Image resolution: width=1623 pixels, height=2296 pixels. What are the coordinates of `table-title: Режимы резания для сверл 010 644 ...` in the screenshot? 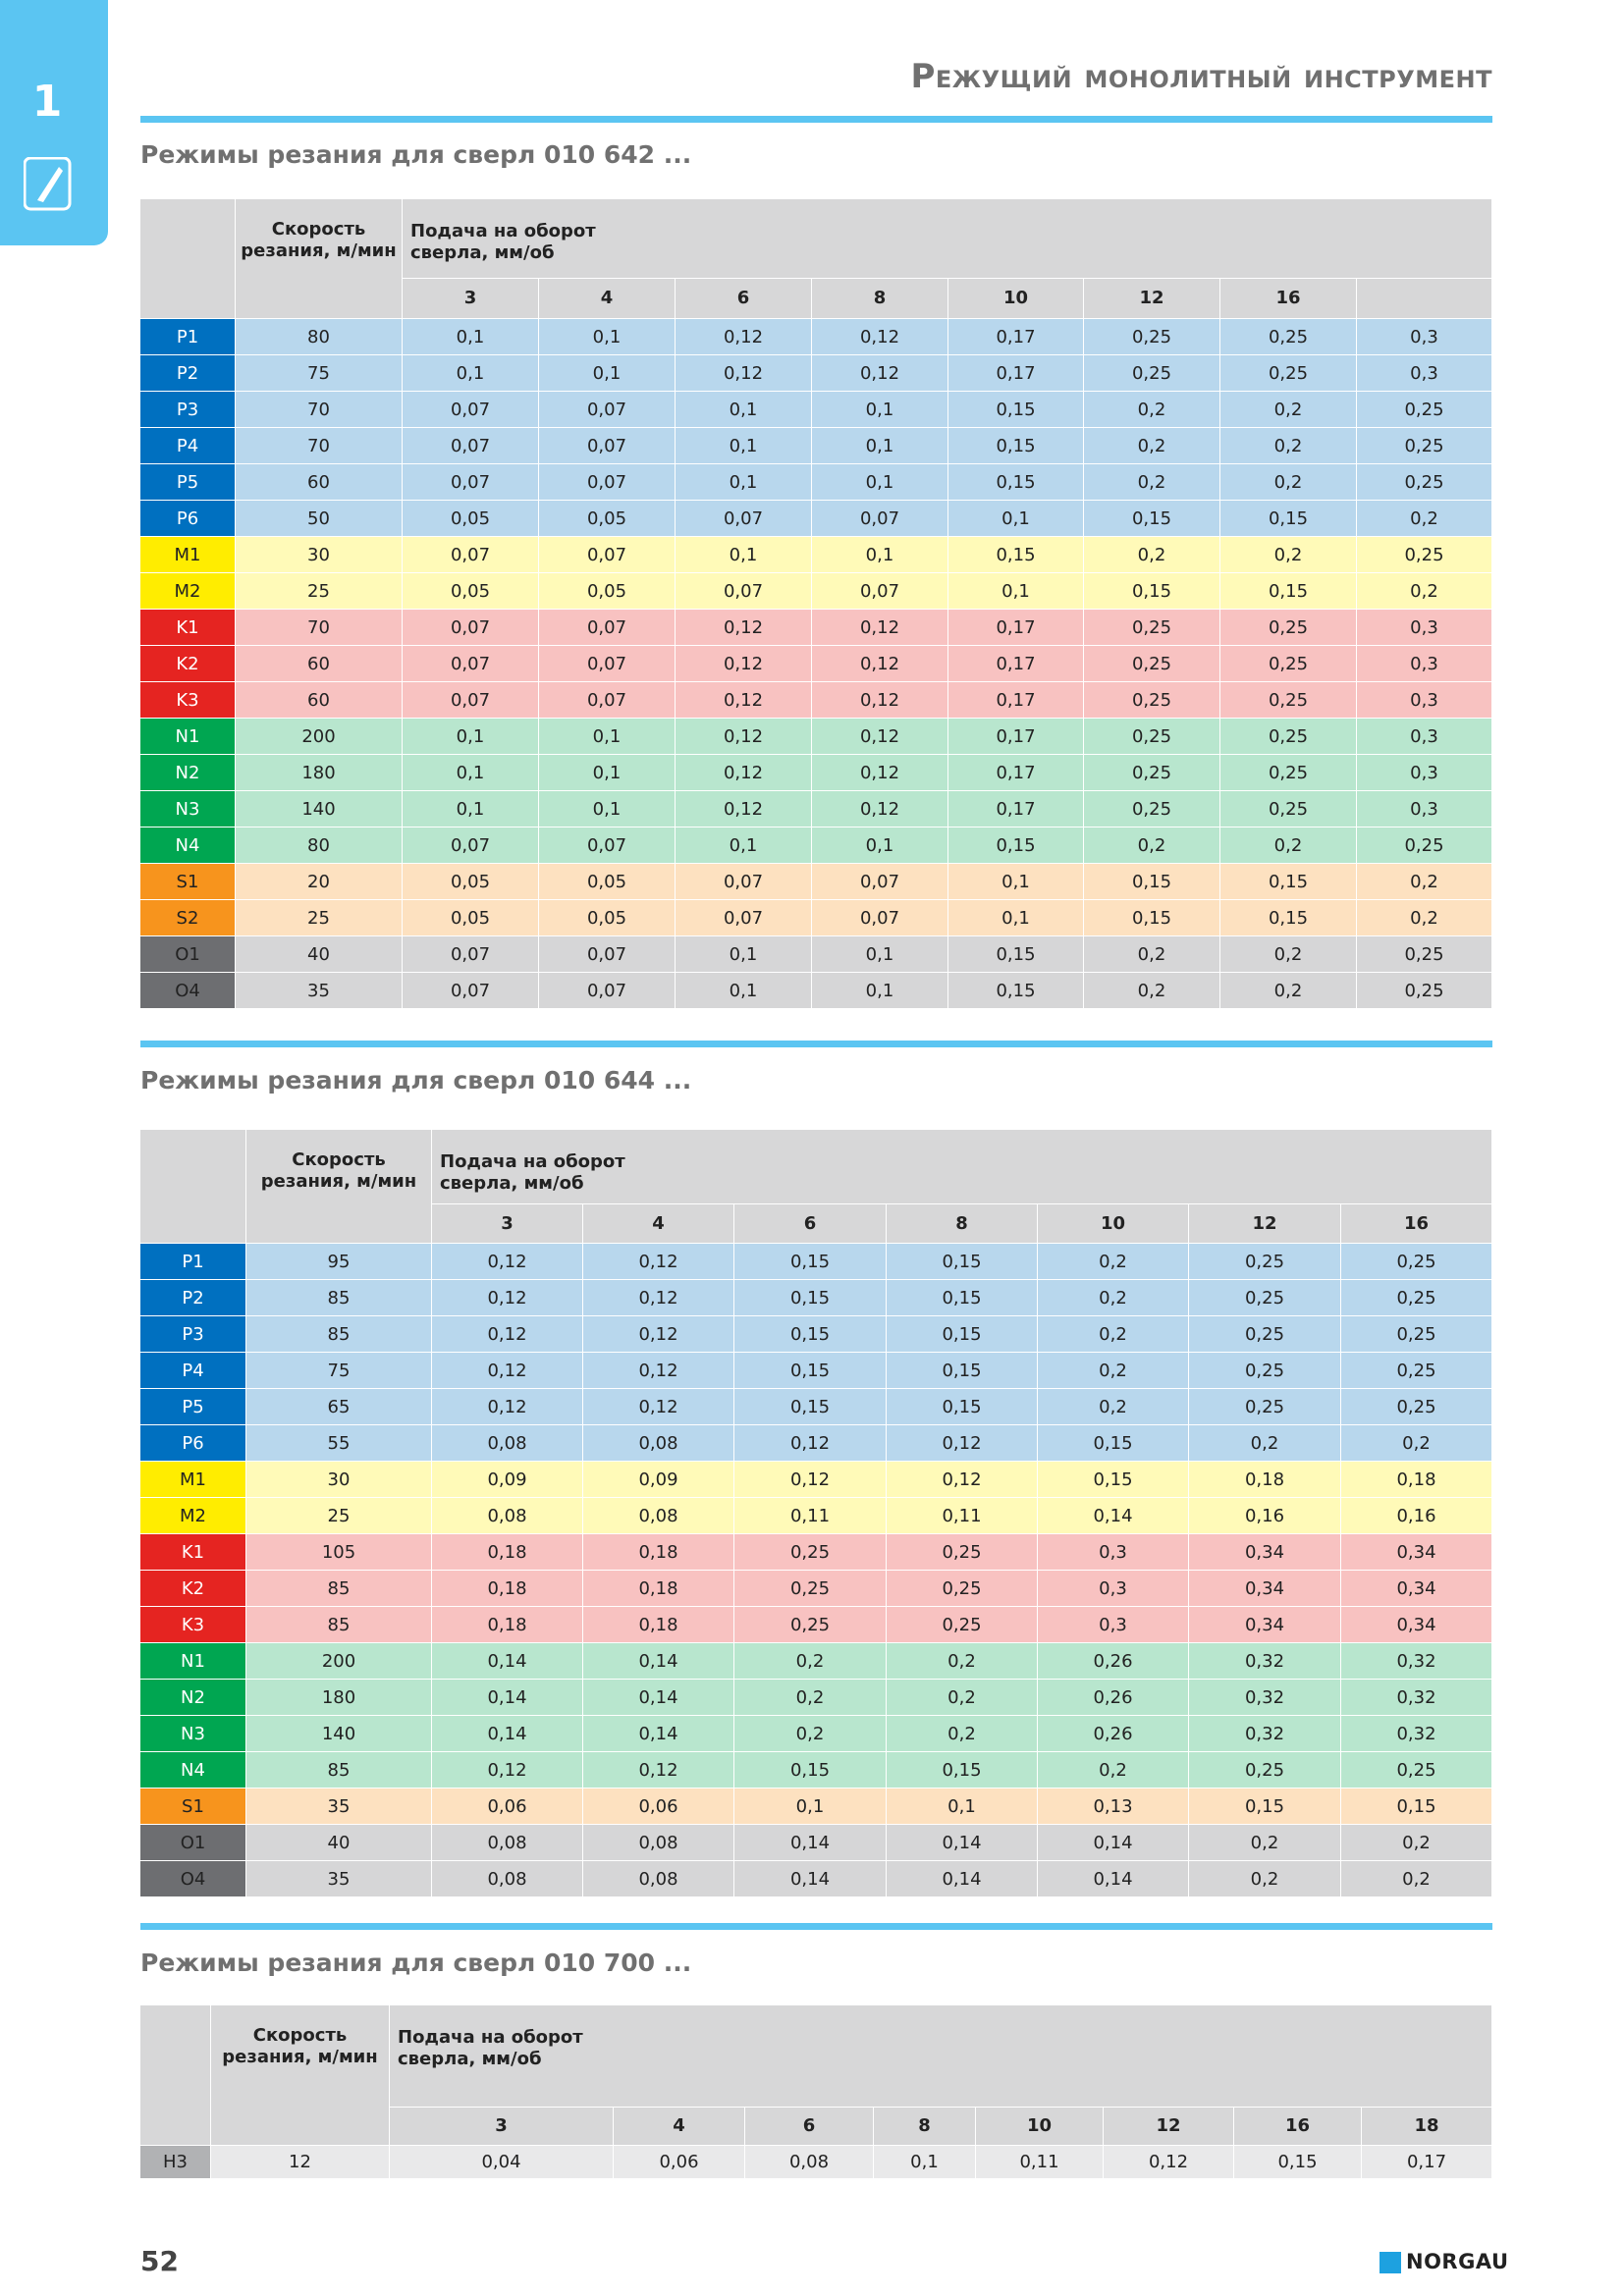 It's located at (416, 1080).